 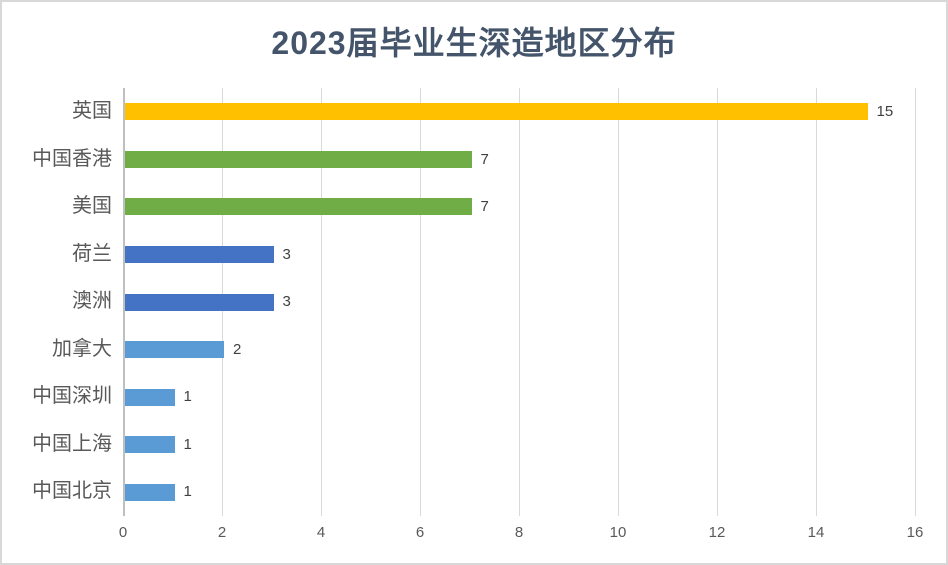 What do you see at coordinates (474, 43) in the screenshot?
I see `chart-title: 2023届毕业生深造地区分布` at bounding box center [474, 43].